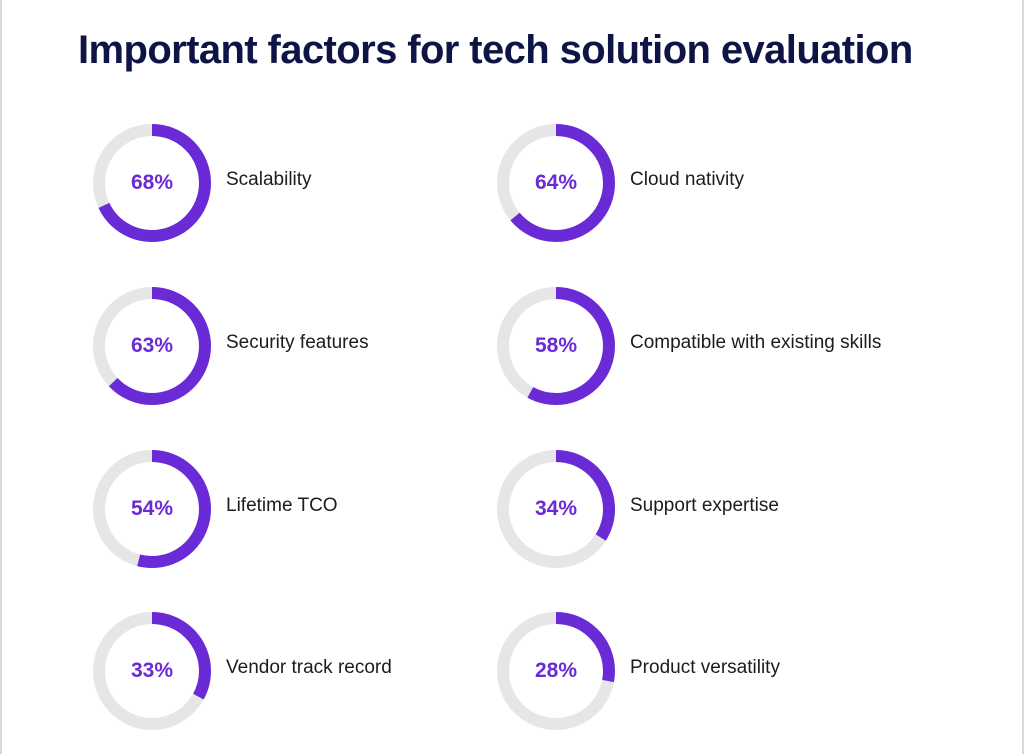 The image size is (1024, 754). I want to click on donut-item-compatible-skills: 58% Compatible with existing skills, so click(704, 346).